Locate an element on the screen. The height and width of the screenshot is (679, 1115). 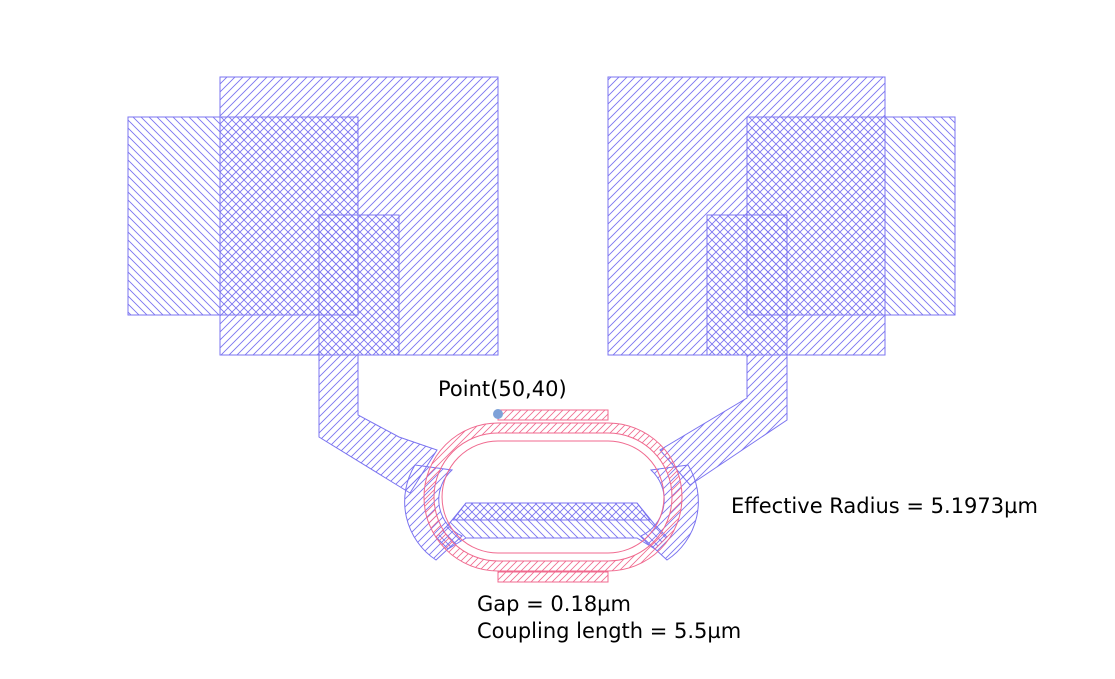
ring-waveguide is located at coordinates (553, 497).